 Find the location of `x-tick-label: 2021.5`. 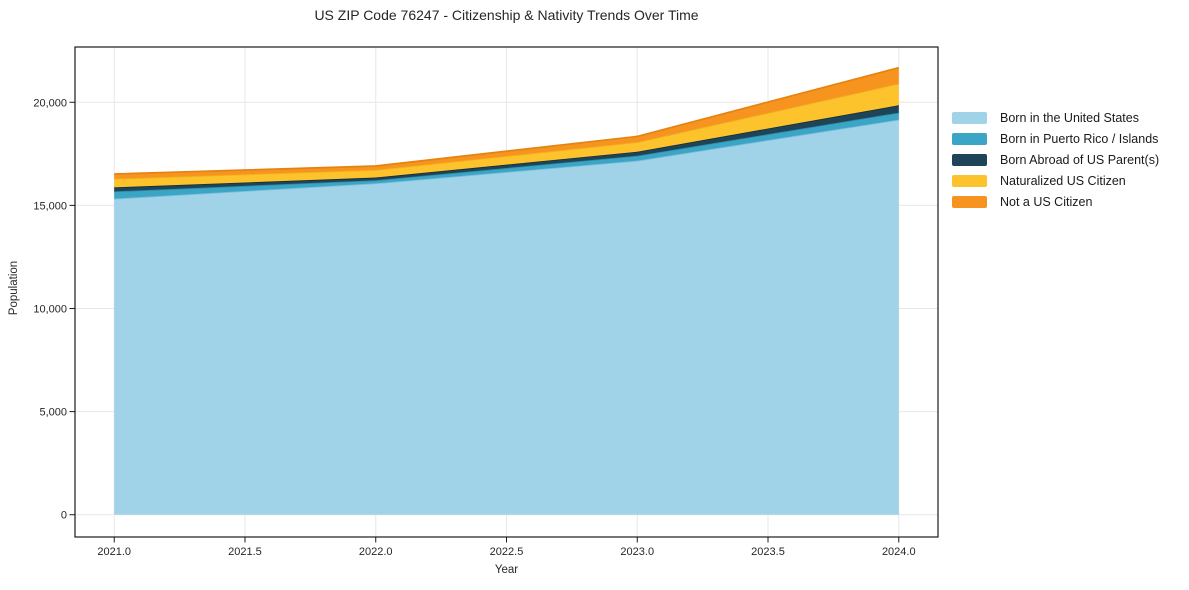

x-tick-label: 2021.5 is located at coordinates (245, 552).